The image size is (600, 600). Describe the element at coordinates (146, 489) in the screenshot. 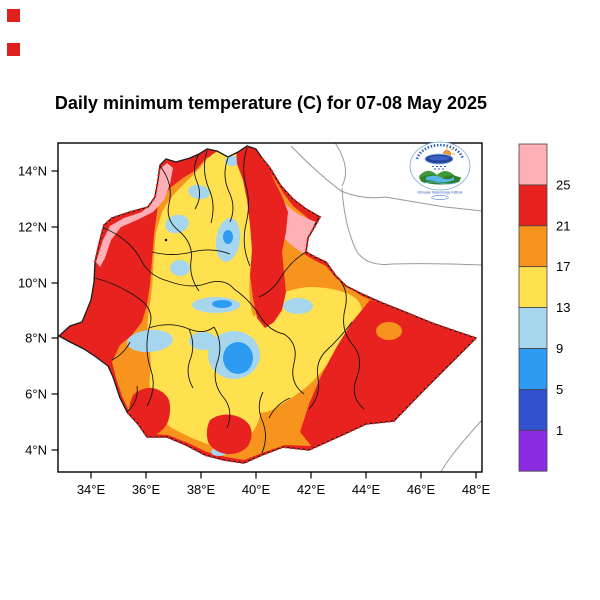

I see `x-tick-label: 36°E` at that location.